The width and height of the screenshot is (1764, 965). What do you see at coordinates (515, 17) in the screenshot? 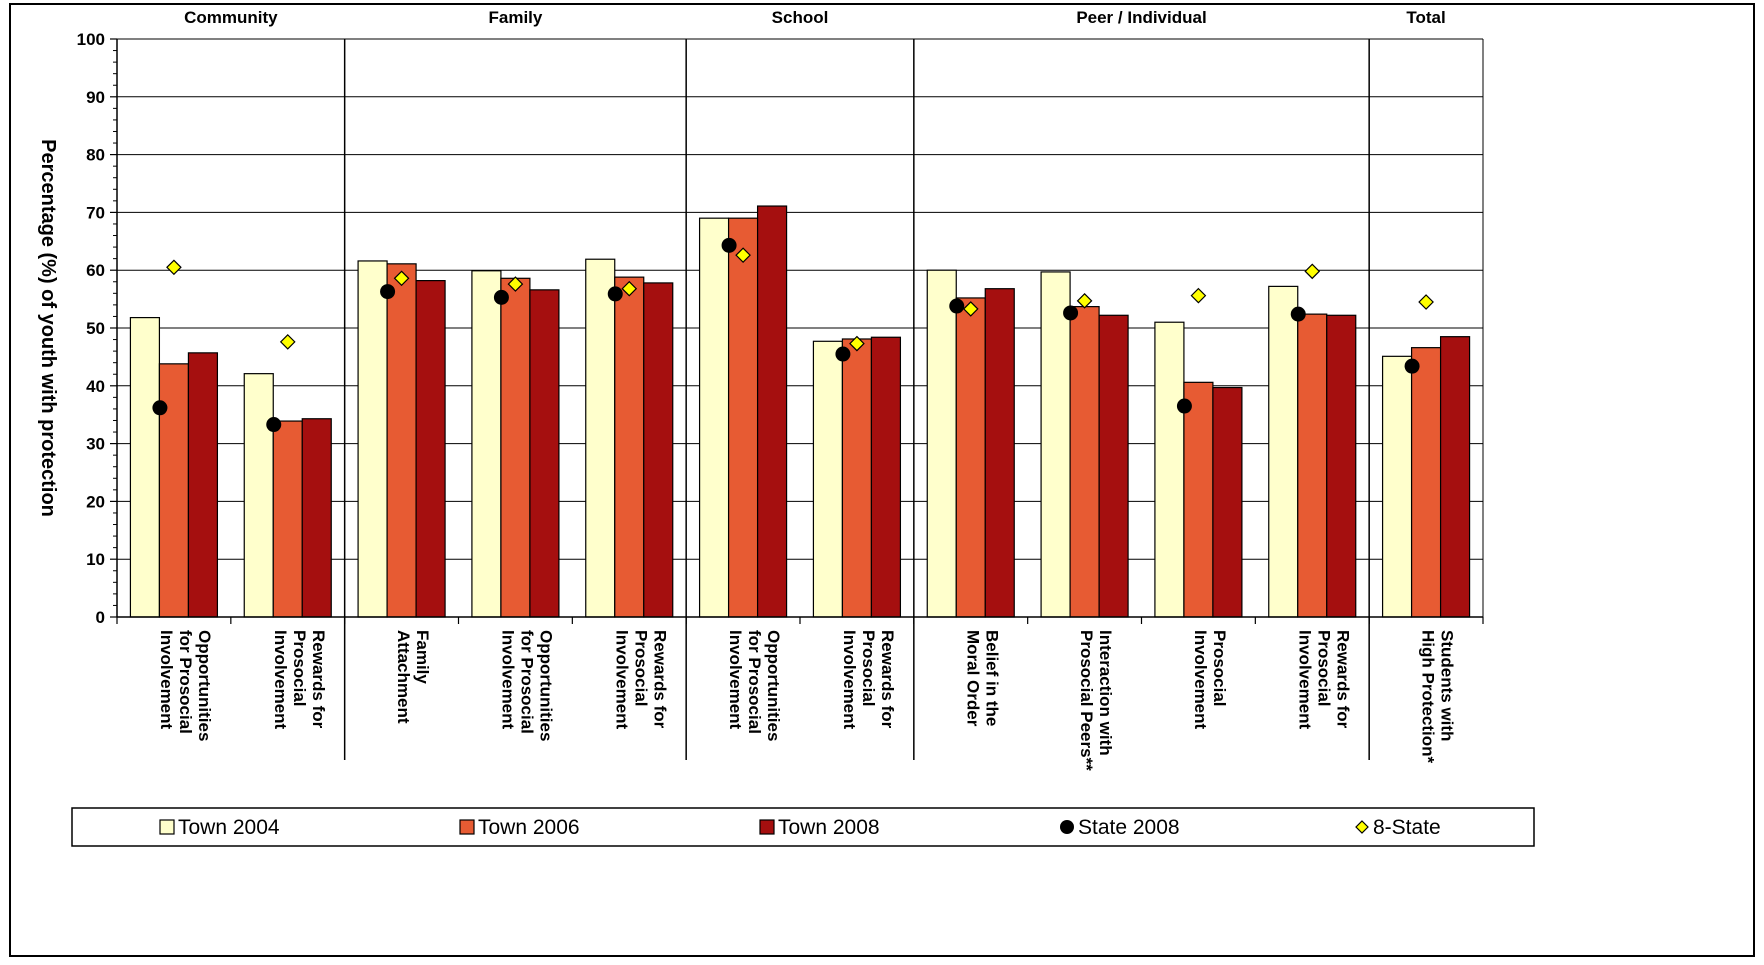
I see `group-title-1: Family` at bounding box center [515, 17].